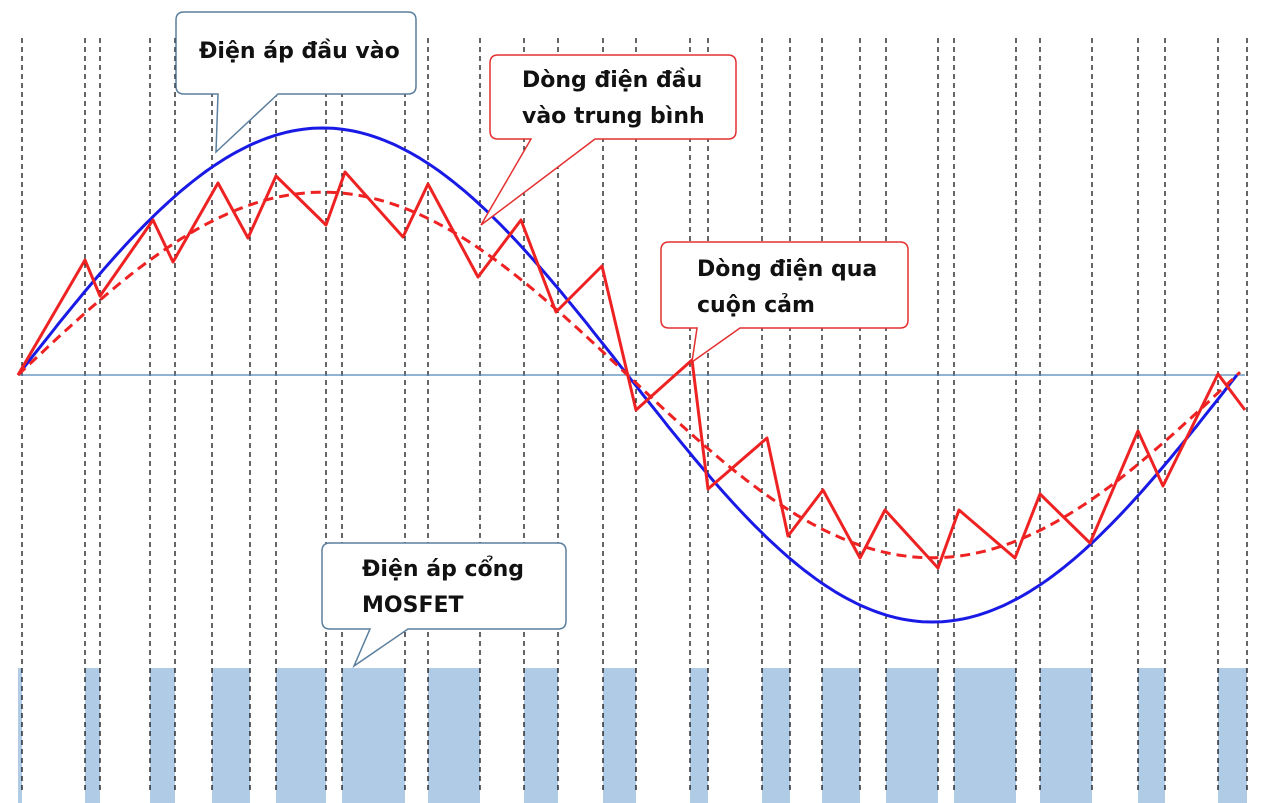  What do you see at coordinates (613, 116) in the screenshot?
I see `average-current-label-line2: vào trung bình` at bounding box center [613, 116].